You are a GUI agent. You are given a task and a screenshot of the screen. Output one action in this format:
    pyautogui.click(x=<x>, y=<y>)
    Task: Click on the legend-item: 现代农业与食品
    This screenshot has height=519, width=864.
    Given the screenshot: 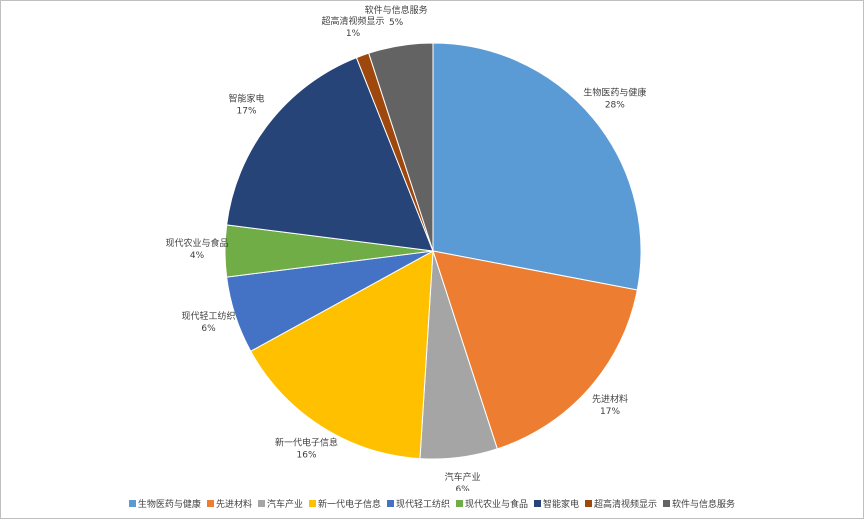 What is the action you would take?
    pyautogui.click(x=492, y=503)
    